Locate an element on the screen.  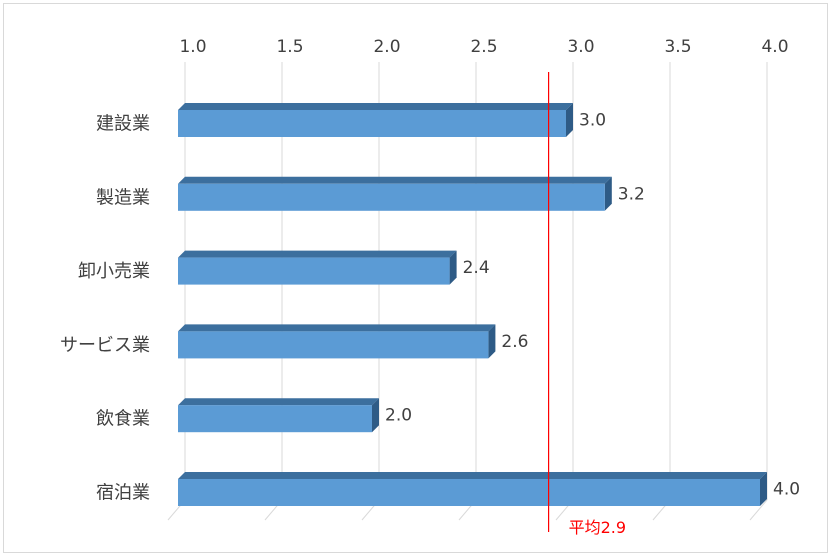
average-reference: 平均2.9 is located at coordinates (586, 304).